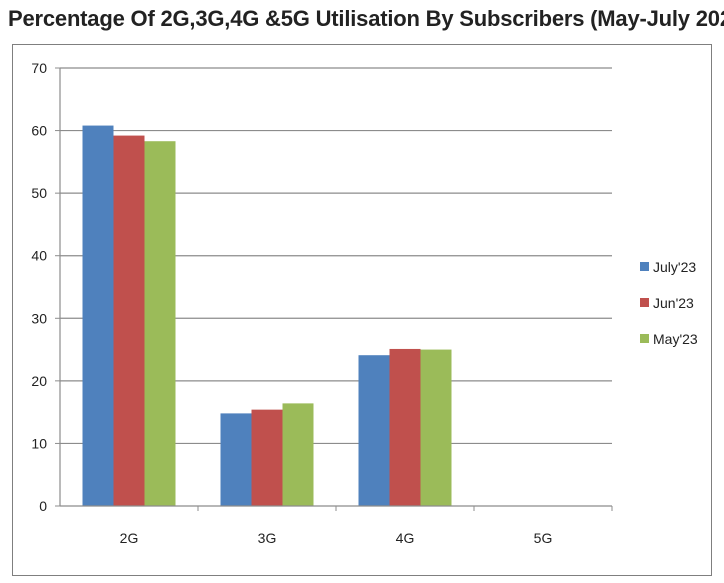 This screenshot has height=583, width=724. I want to click on y-tick-label: 70, so click(39, 68).